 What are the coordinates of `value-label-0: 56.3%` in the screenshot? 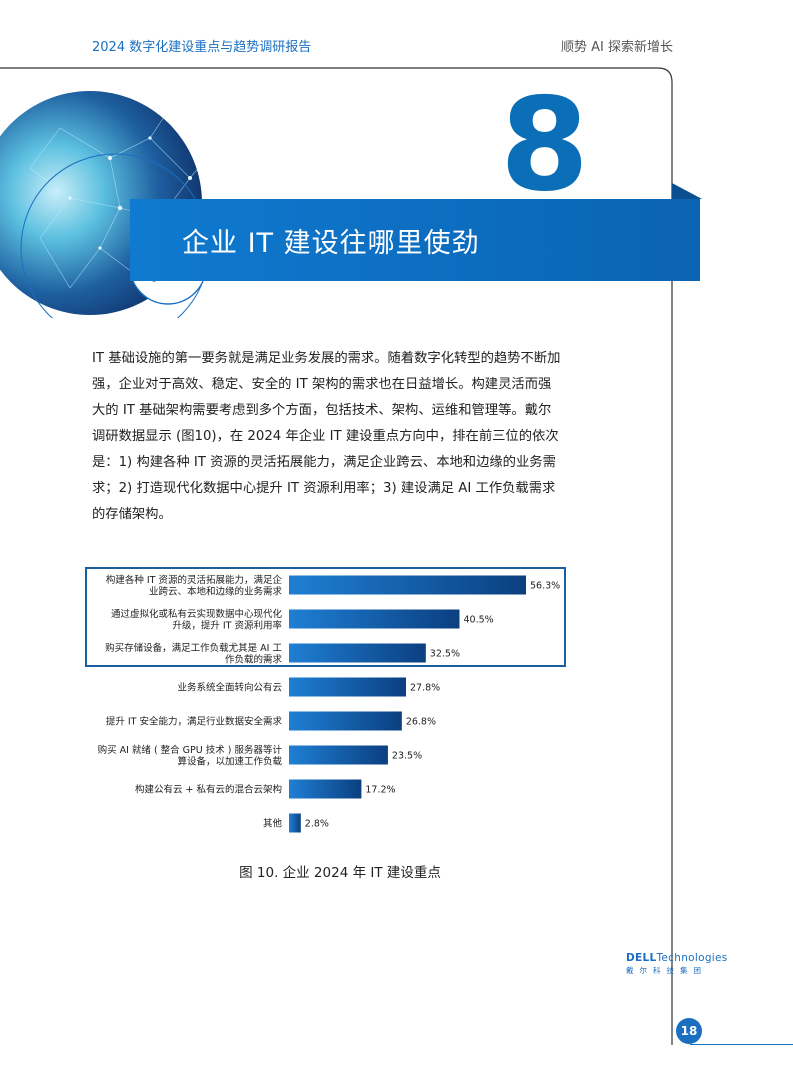 It's located at (545, 586).